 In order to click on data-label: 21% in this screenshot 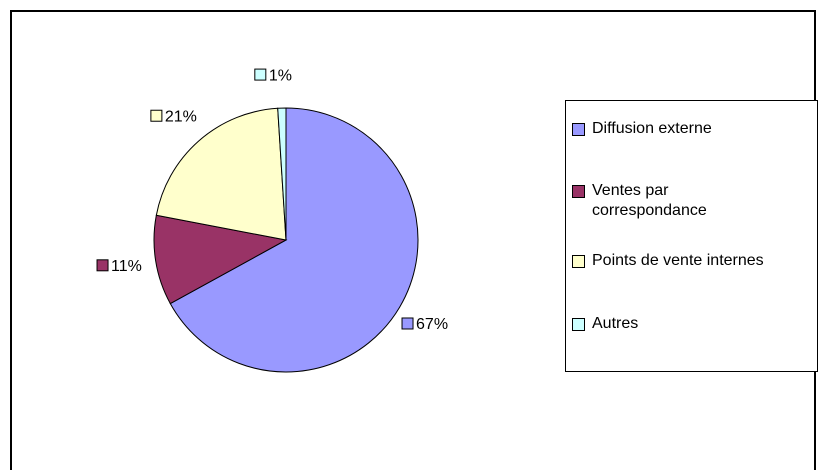, I will do `click(181, 116)`.